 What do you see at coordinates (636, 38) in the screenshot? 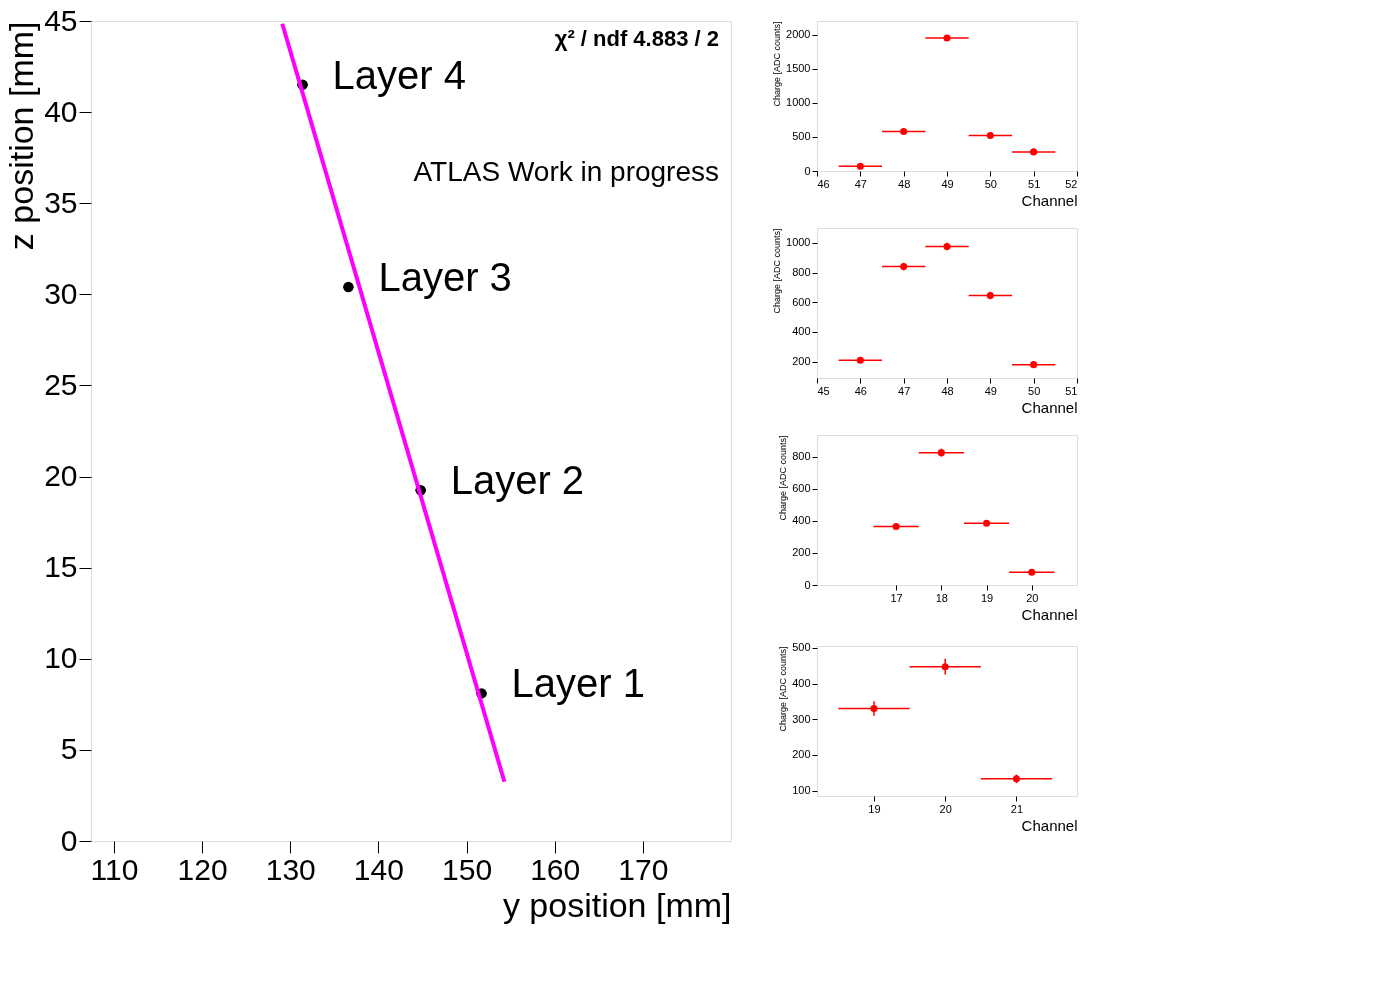
I see `annotation: χ² / ndf 4.883 / 2` at bounding box center [636, 38].